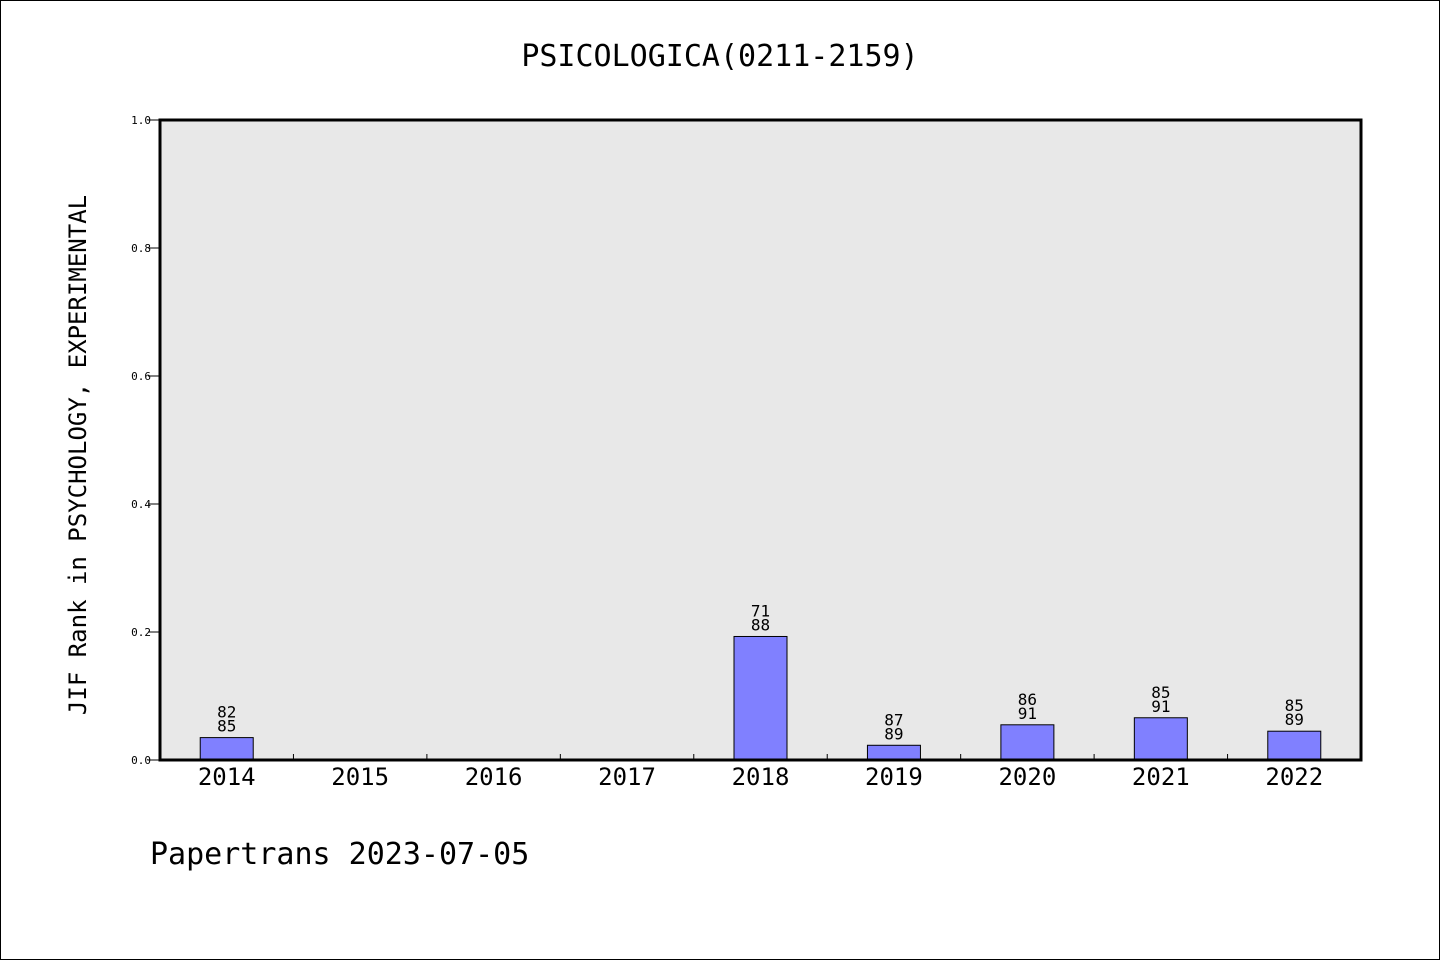 The image size is (1440, 960). Describe the element at coordinates (227, 777) in the screenshot. I see `x-tick-label: 2014` at that location.